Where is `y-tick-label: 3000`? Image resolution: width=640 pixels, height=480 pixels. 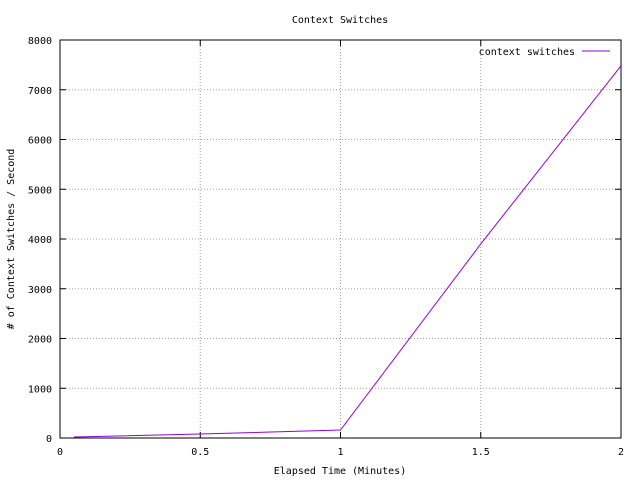 y-tick-label: 3000 is located at coordinates (40, 290).